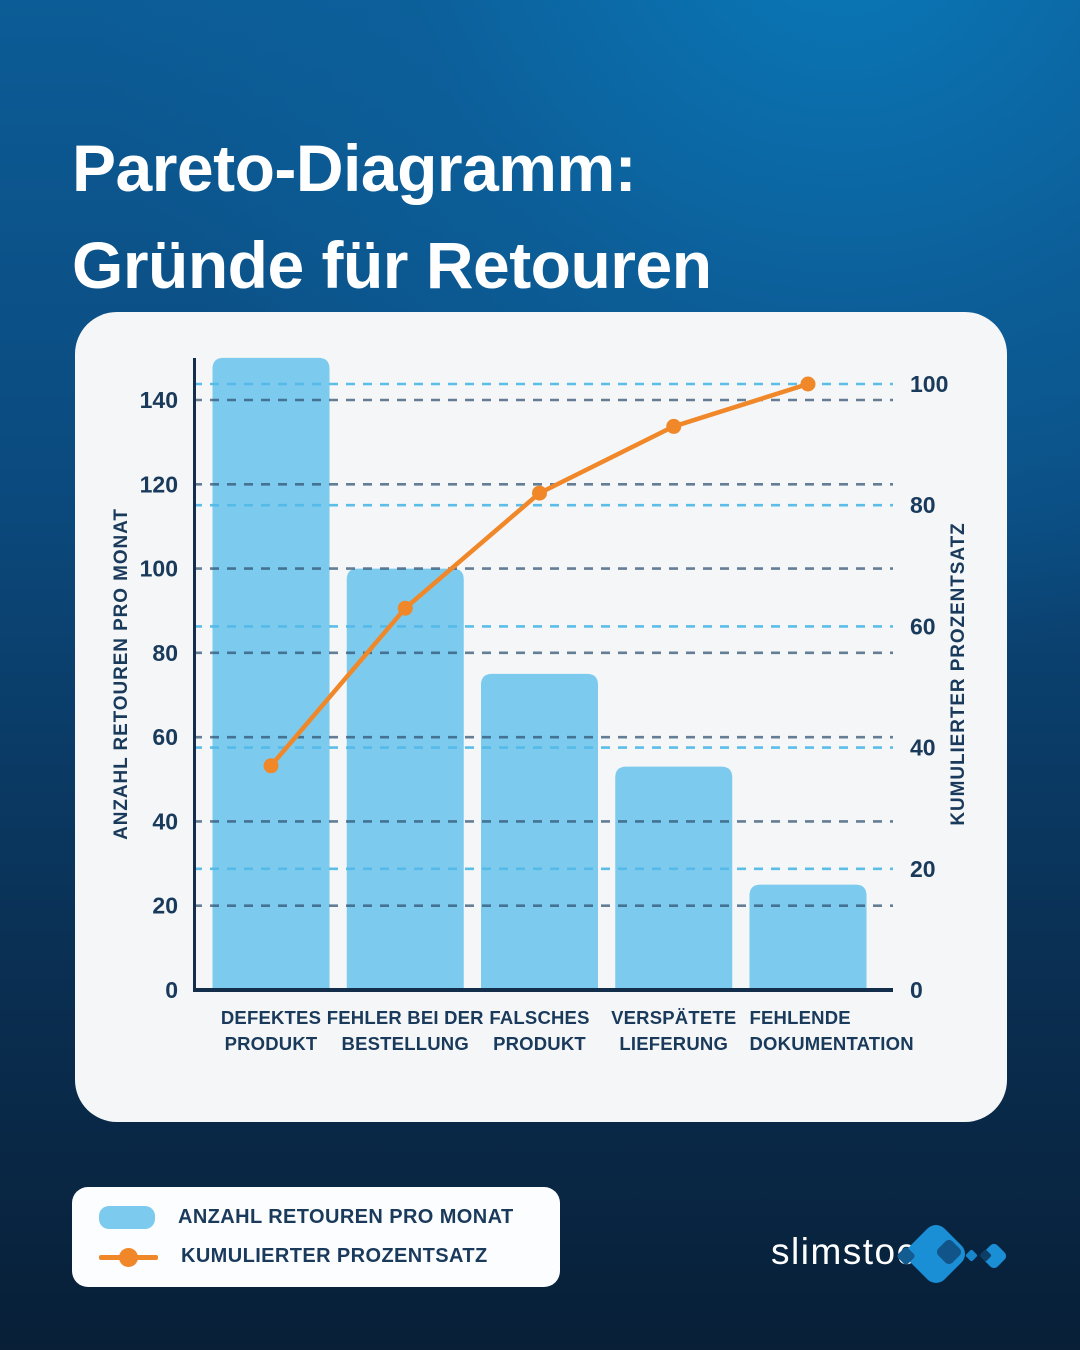 The height and width of the screenshot is (1350, 1080). What do you see at coordinates (159, 569) in the screenshot?
I see `left-tick-100: 100` at bounding box center [159, 569].